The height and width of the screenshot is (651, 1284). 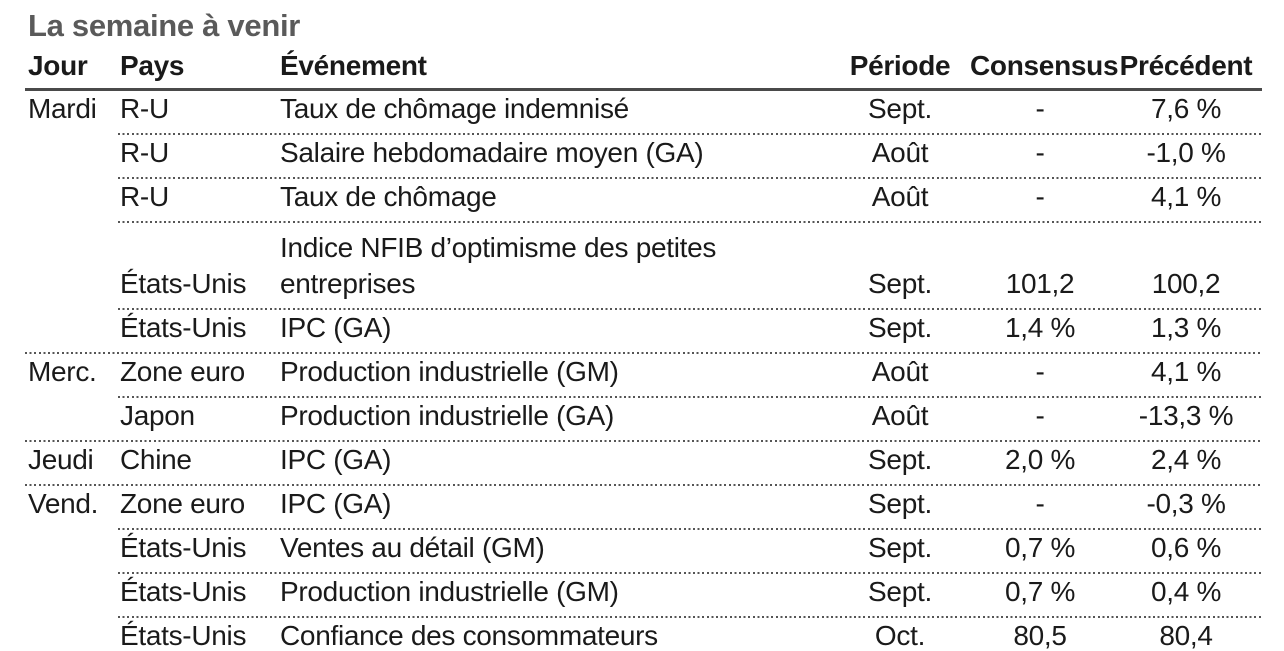 I want to click on cell-period: Oct., so click(x=900, y=635).